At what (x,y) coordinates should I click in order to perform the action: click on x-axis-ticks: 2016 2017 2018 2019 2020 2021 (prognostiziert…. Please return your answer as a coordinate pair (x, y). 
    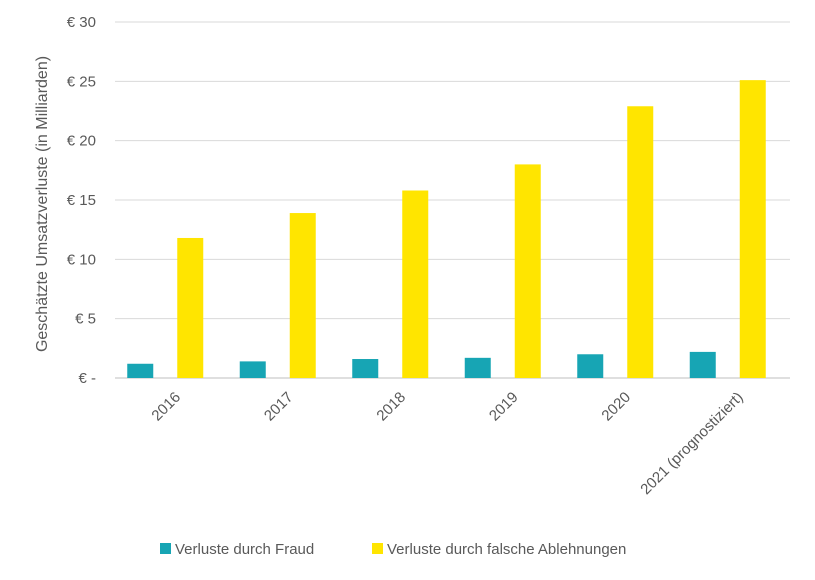
    Looking at the image, I should click on (447, 443).